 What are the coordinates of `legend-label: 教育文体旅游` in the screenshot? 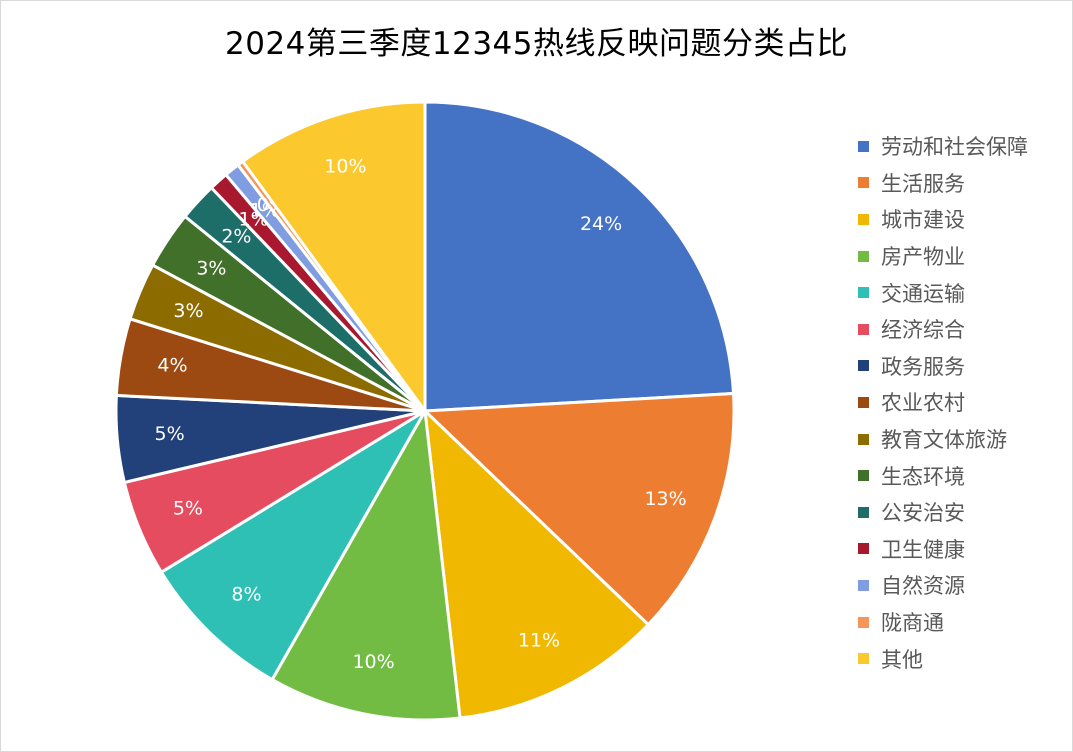 It's located at (944, 440).